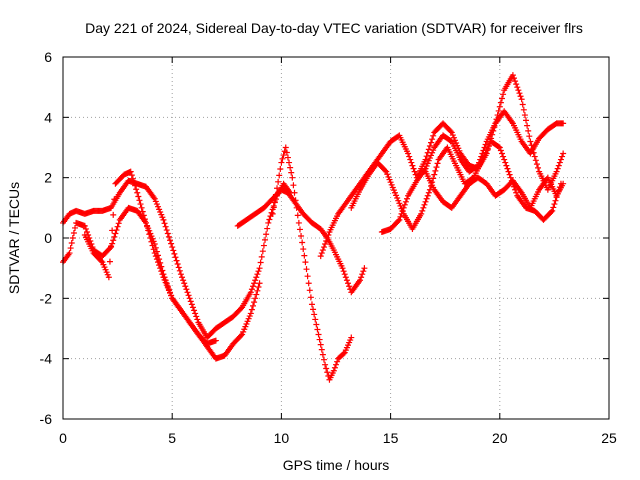 This screenshot has height=480, width=640. Describe the element at coordinates (609, 438) in the screenshot. I see `x-tick-label: 25` at that location.